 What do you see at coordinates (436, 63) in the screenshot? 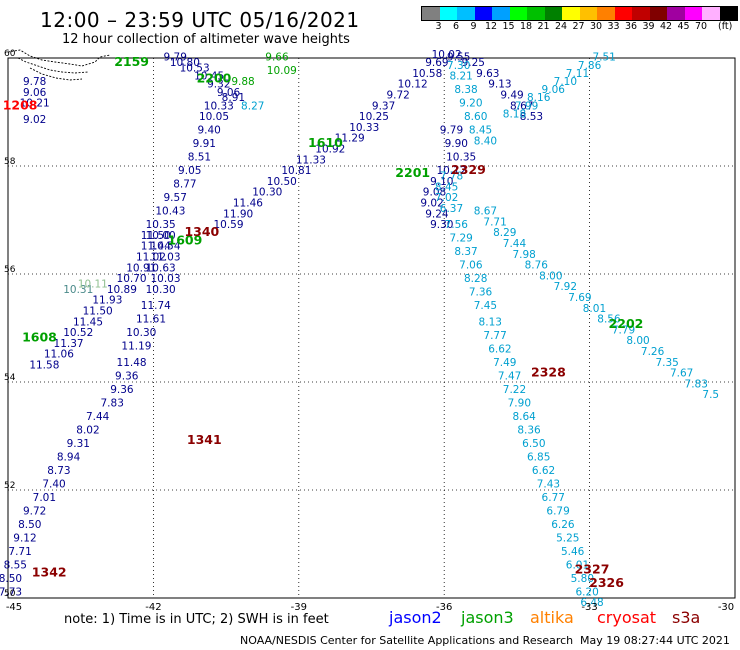
I see `wave-height-reading: 9.69` at bounding box center [436, 63].